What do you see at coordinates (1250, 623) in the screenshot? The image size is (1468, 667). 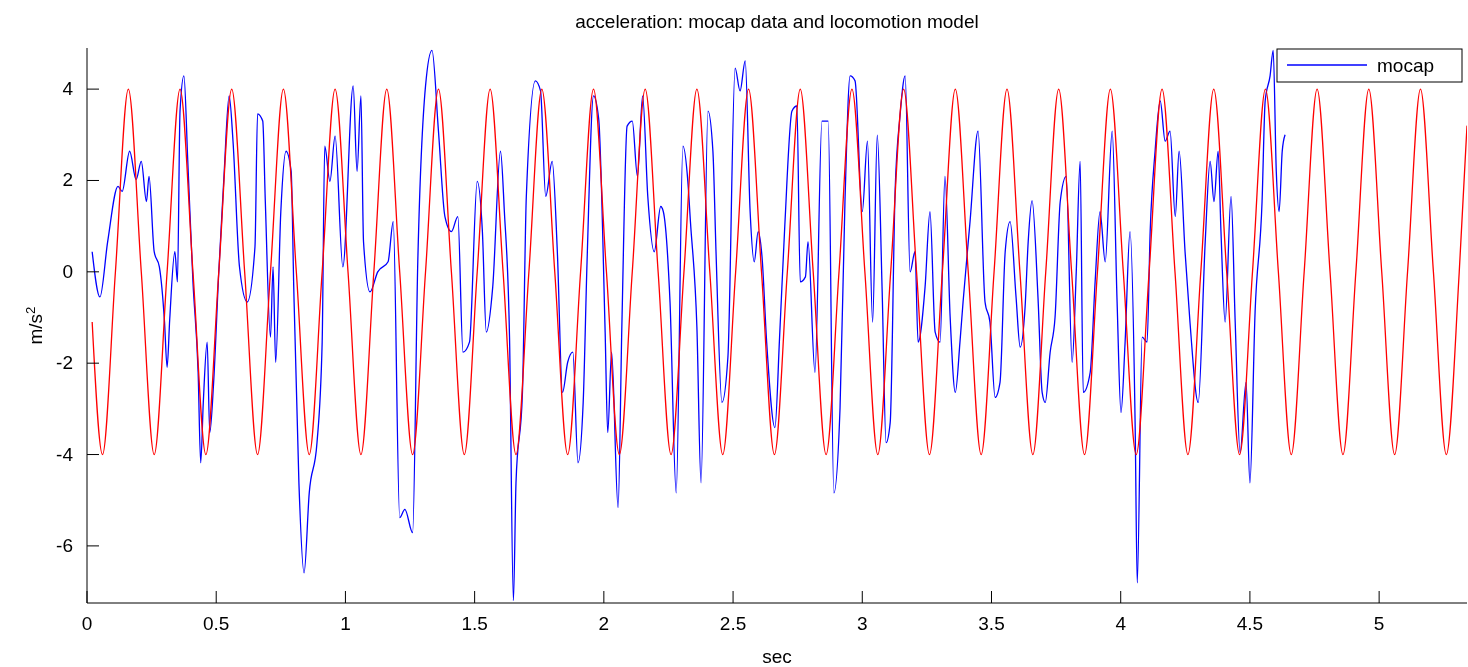 I see `x-tick-label: 4.5` at bounding box center [1250, 623].